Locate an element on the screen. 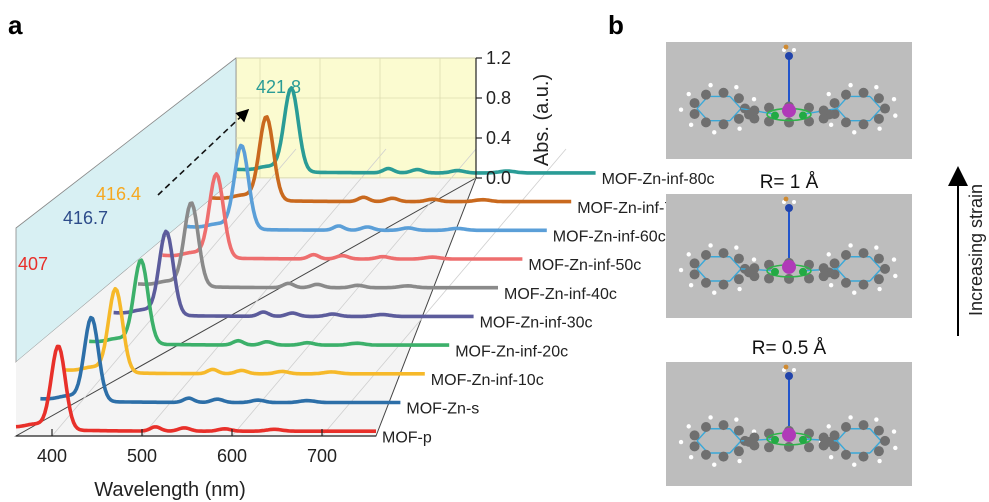  series-label: MOF-Zn-inf-80c is located at coordinates (658, 179).